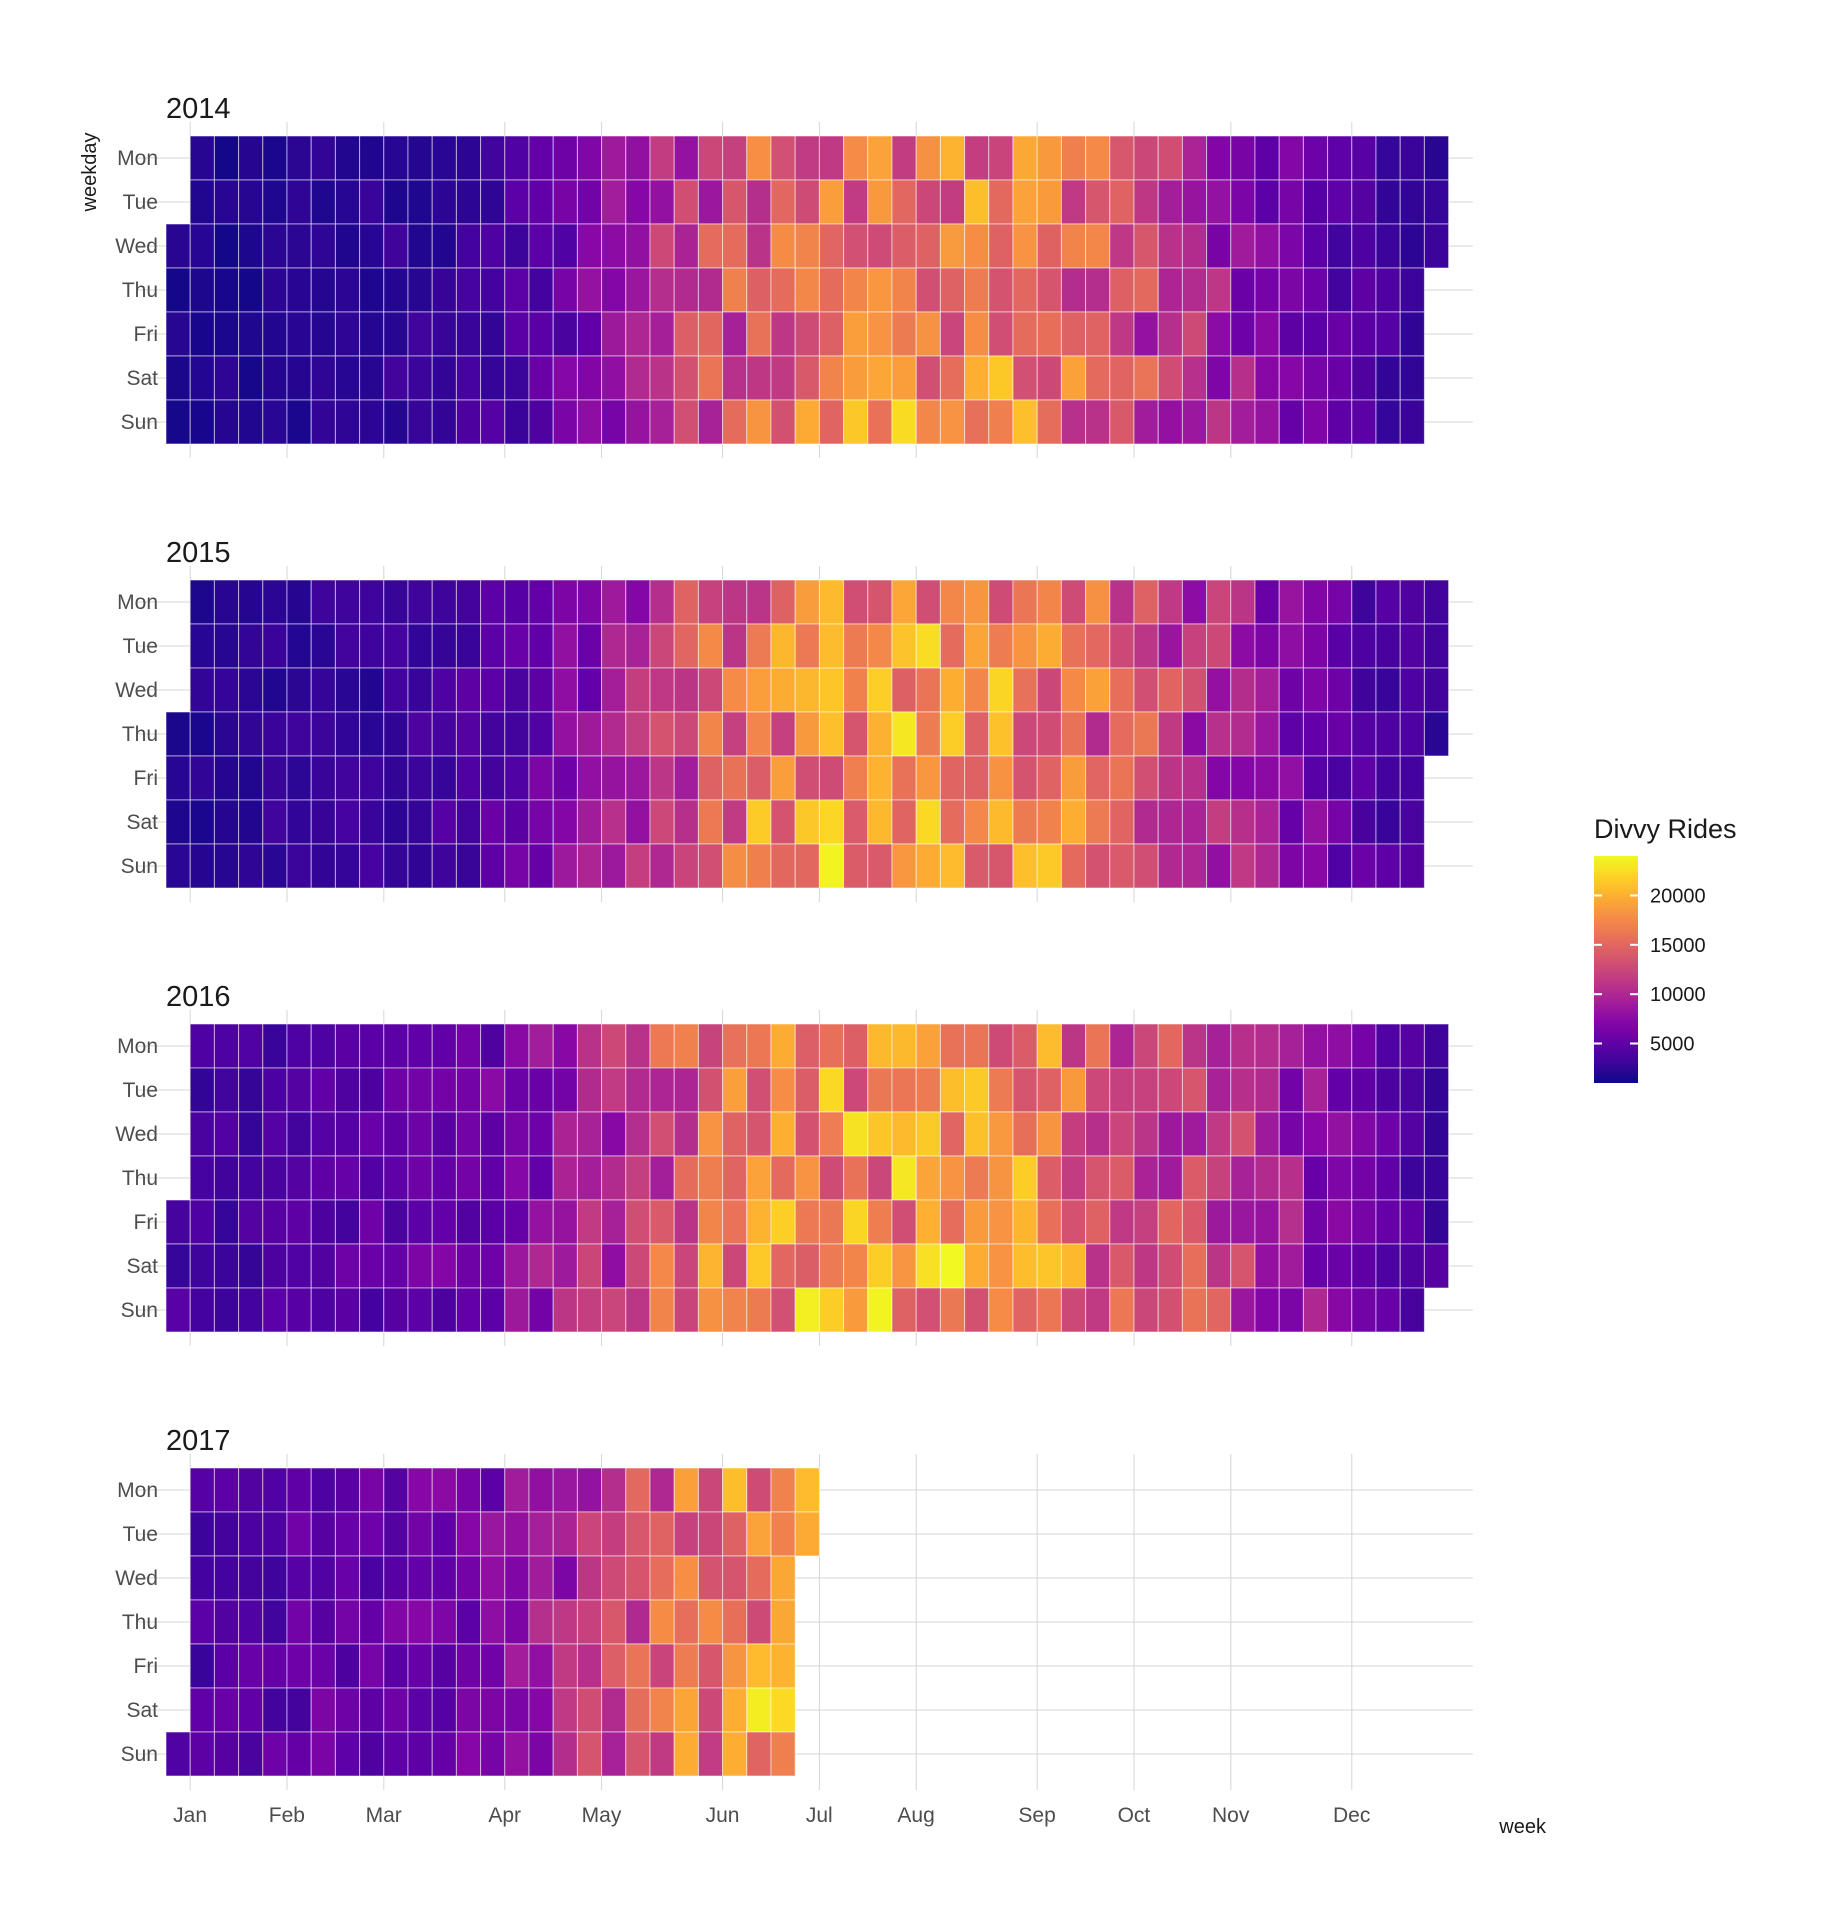 Image resolution: width=1824 pixels, height=1920 pixels. I want to click on weekday-label: Tue, so click(140, 1090).